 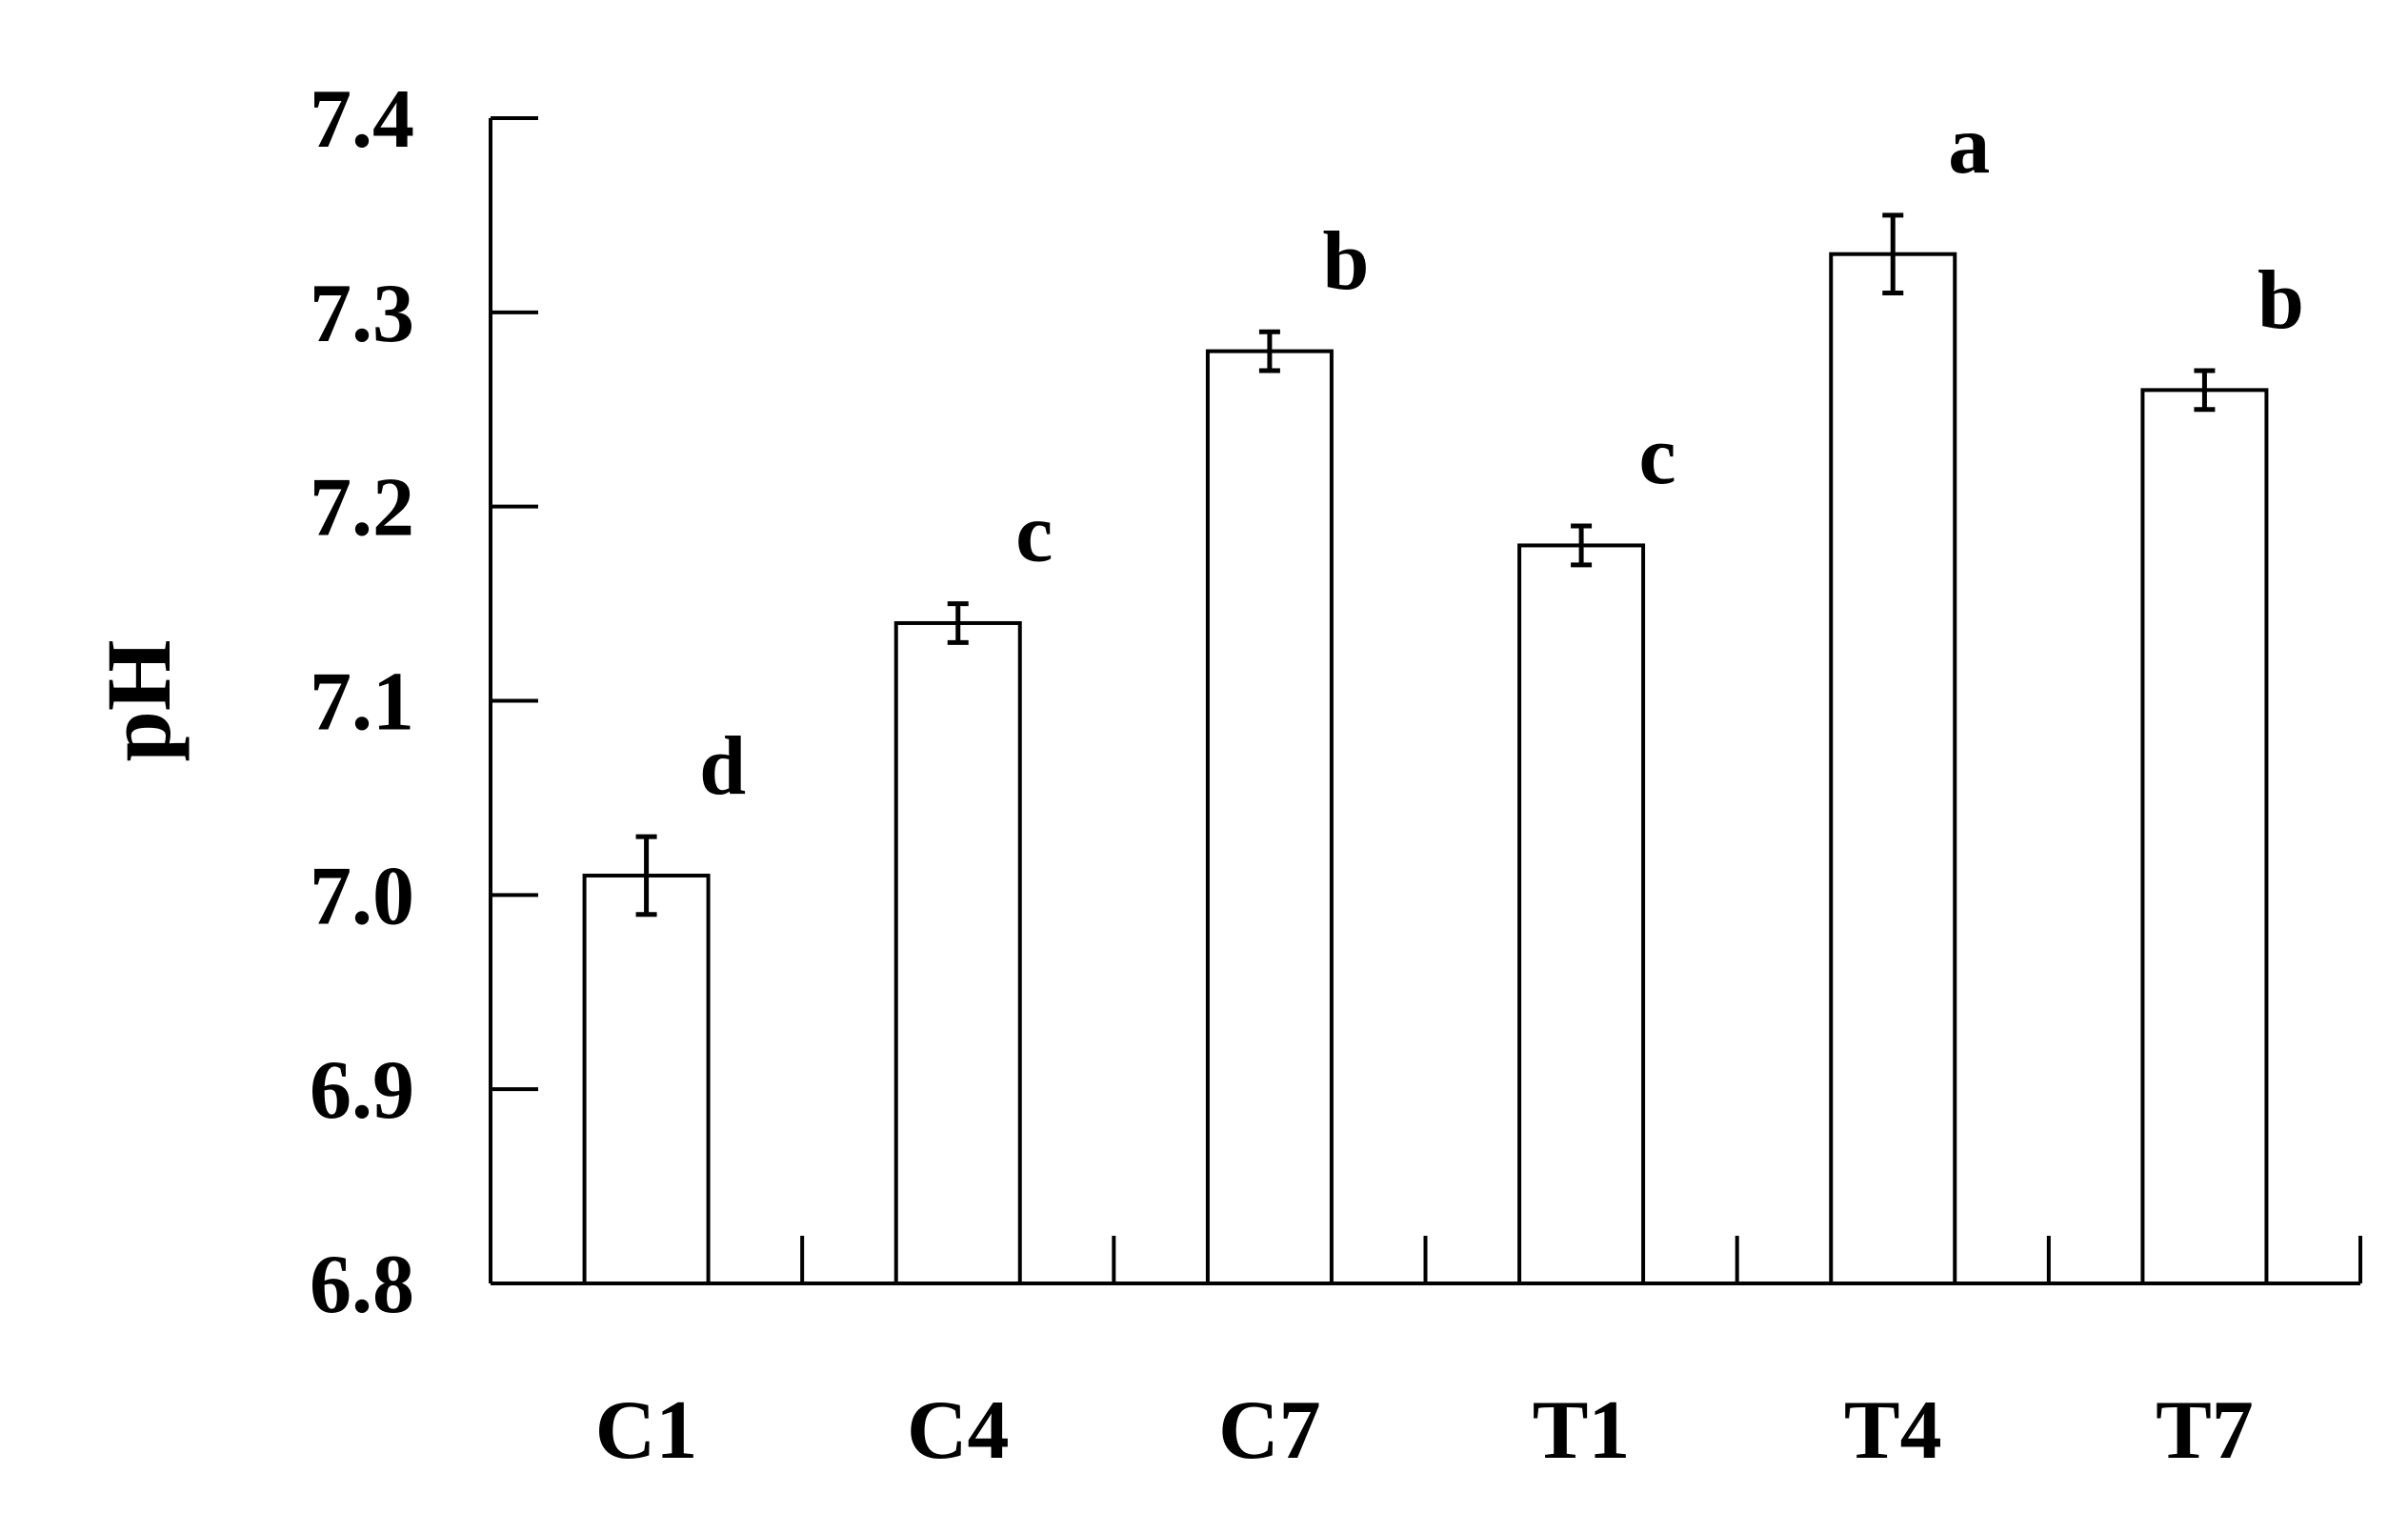 What do you see at coordinates (2205, 1430) in the screenshot?
I see `category-label-t7: T7` at bounding box center [2205, 1430].